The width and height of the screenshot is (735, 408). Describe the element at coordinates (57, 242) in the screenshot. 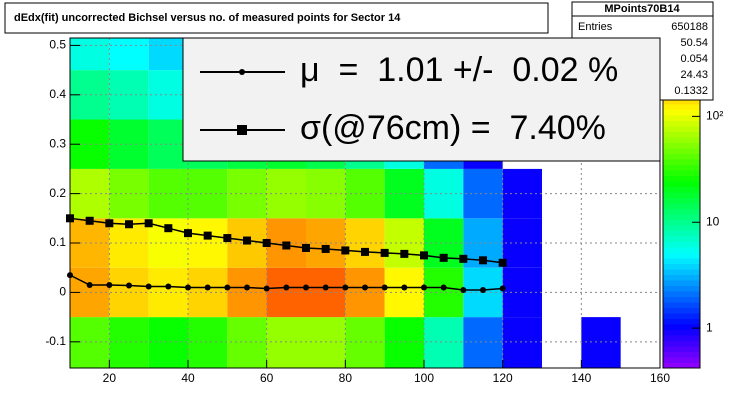

I see `y-tick-label: 0.1` at that location.